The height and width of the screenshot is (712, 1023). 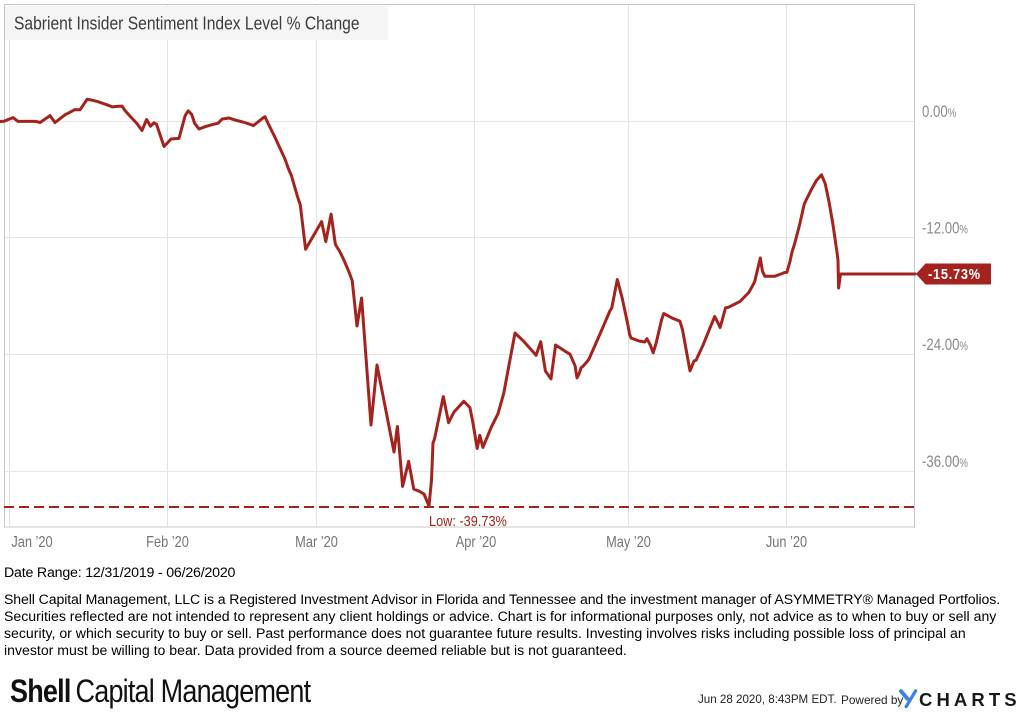 What do you see at coordinates (476, 543) in the screenshot?
I see `svg-text: Apr ’20` at bounding box center [476, 543].